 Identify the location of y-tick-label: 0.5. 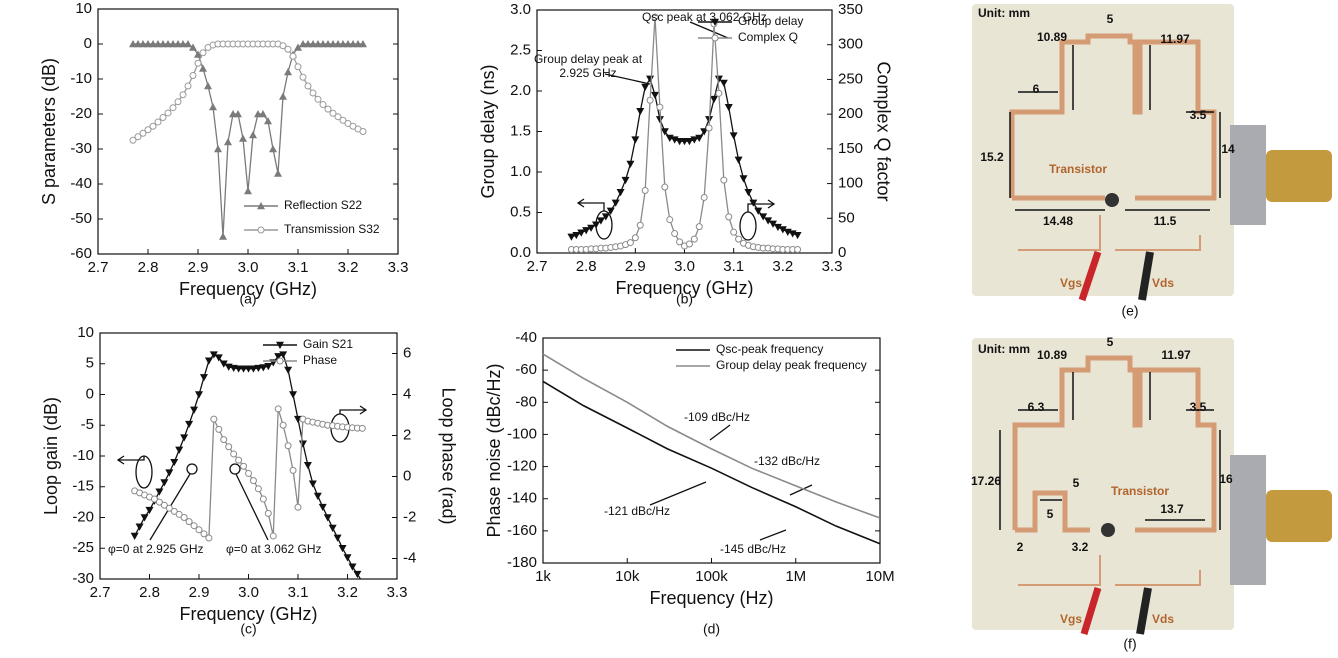
(520, 211).